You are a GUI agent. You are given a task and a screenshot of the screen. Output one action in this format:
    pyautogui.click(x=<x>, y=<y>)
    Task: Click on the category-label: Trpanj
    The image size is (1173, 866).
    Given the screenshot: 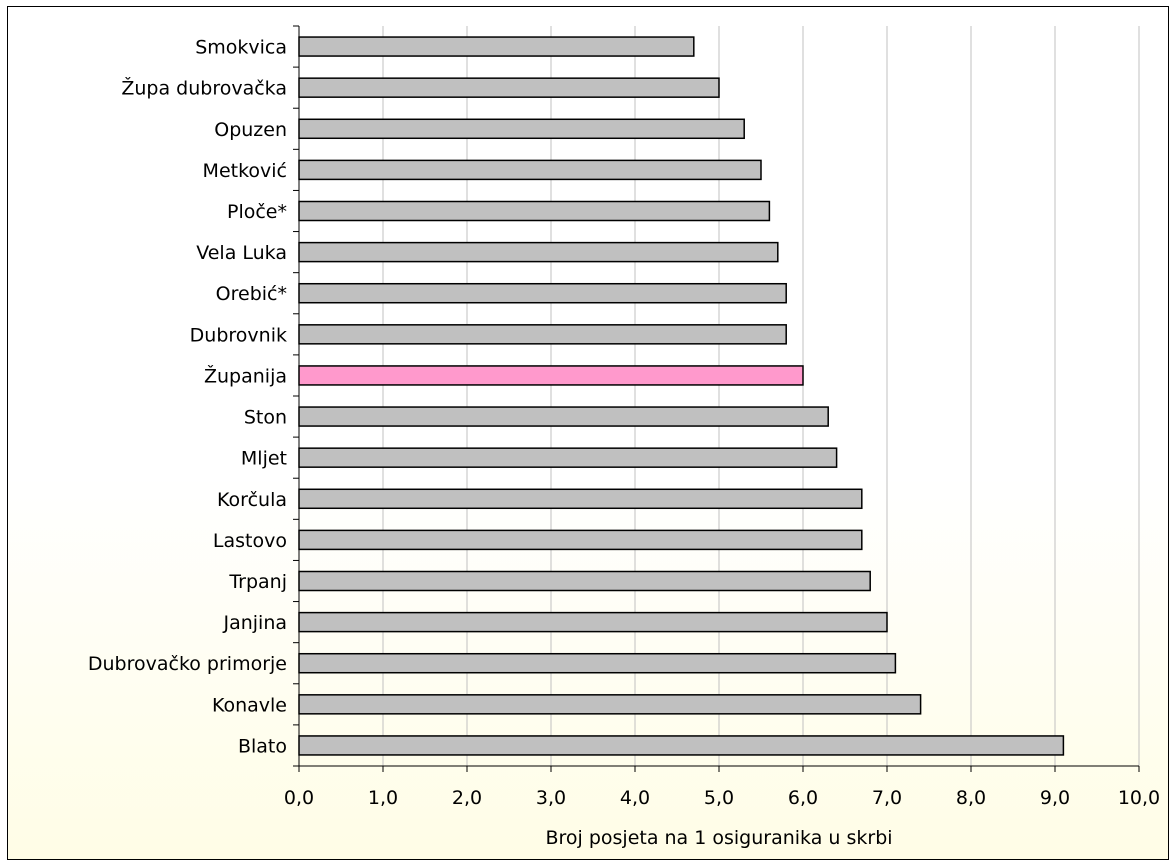 What is the action you would take?
    pyautogui.click(x=257, y=582)
    